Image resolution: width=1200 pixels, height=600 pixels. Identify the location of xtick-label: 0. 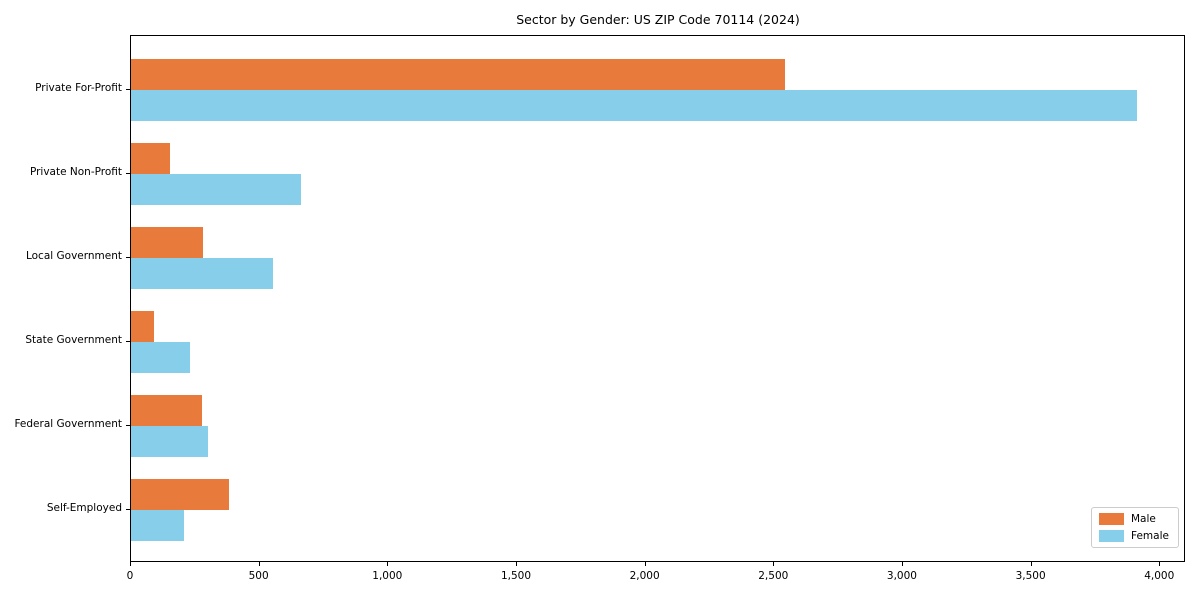
(130, 576).